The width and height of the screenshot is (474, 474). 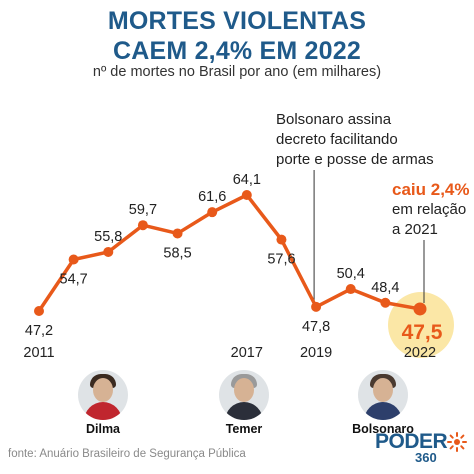 What do you see at coordinates (281, 260) in the screenshot?
I see `data-label: 57,6` at bounding box center [281, 260].